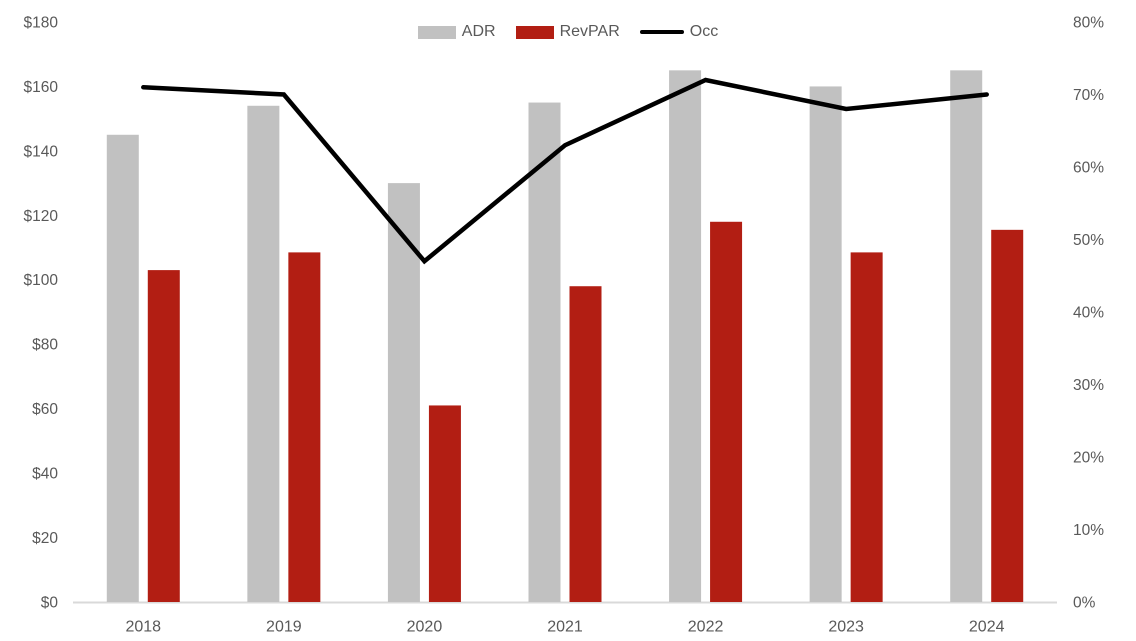  I want to click on y-axis-right-tick-label: 20%, so click(1088, 457).